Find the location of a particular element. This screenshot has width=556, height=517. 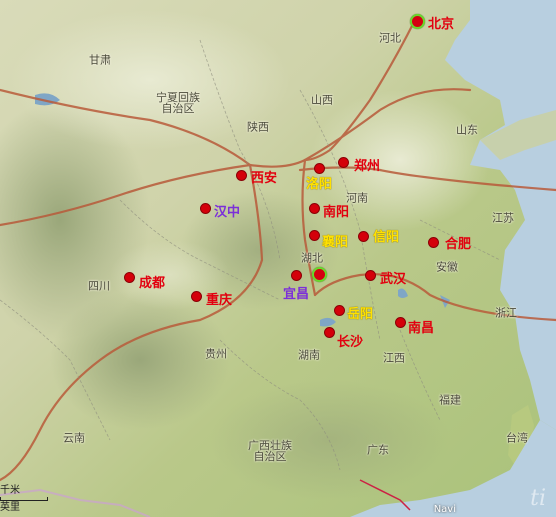

city-label-nanchang: 南昌 is located at coordinates (421, 328).